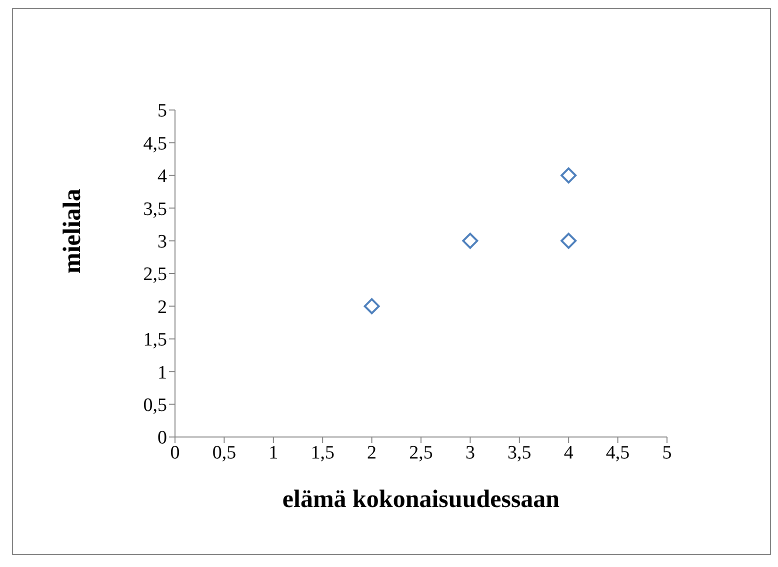  Describe the element at coordinates (155, 143) in the screenshot. I see `y-tick-label: 4,5` at that location.